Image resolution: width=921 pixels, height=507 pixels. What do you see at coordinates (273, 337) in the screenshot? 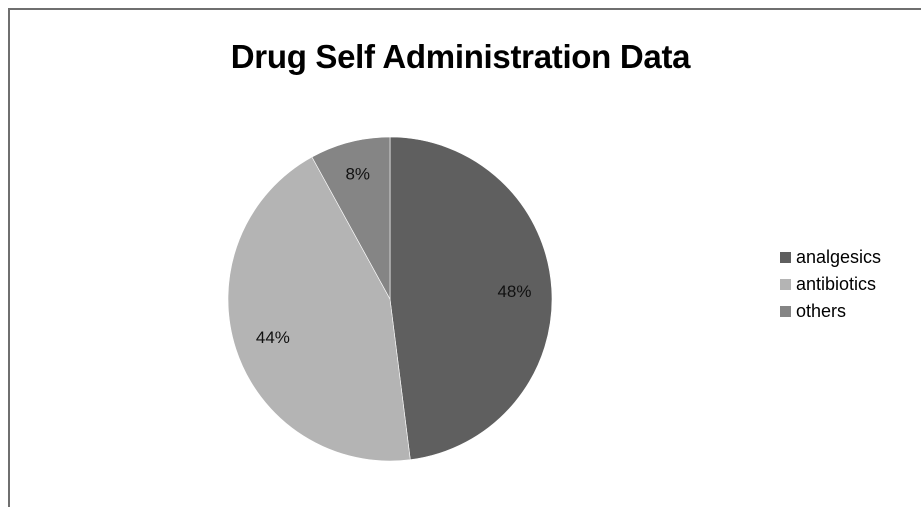
I see `data-label-antibiotics: 44%` at bounding box center [273, 337].